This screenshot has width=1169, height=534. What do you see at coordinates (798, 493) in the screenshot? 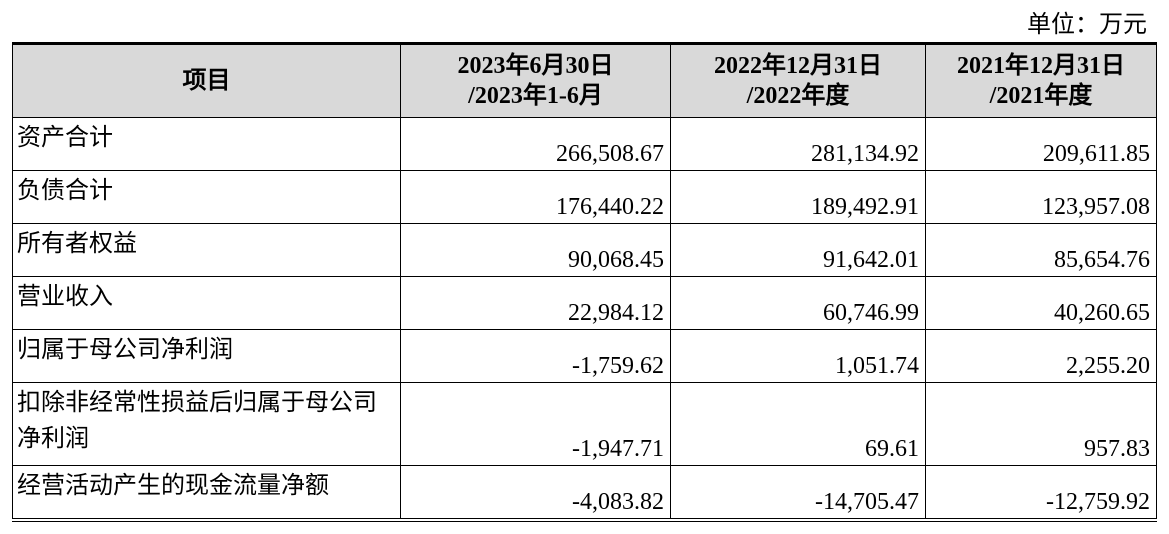
I see `value-cell: -14,705.47` at bounding box center [798, 493].